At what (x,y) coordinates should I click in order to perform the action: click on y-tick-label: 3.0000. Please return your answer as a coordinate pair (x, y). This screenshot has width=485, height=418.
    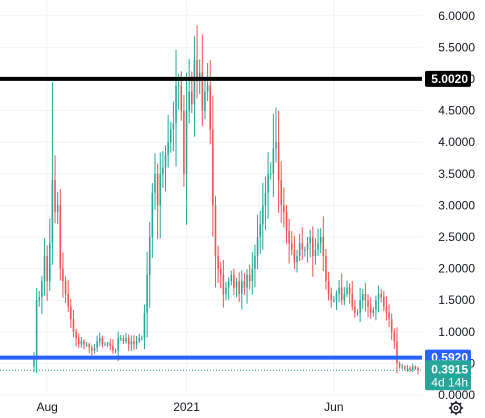
    Looking at the image, I should click on (456, 205).